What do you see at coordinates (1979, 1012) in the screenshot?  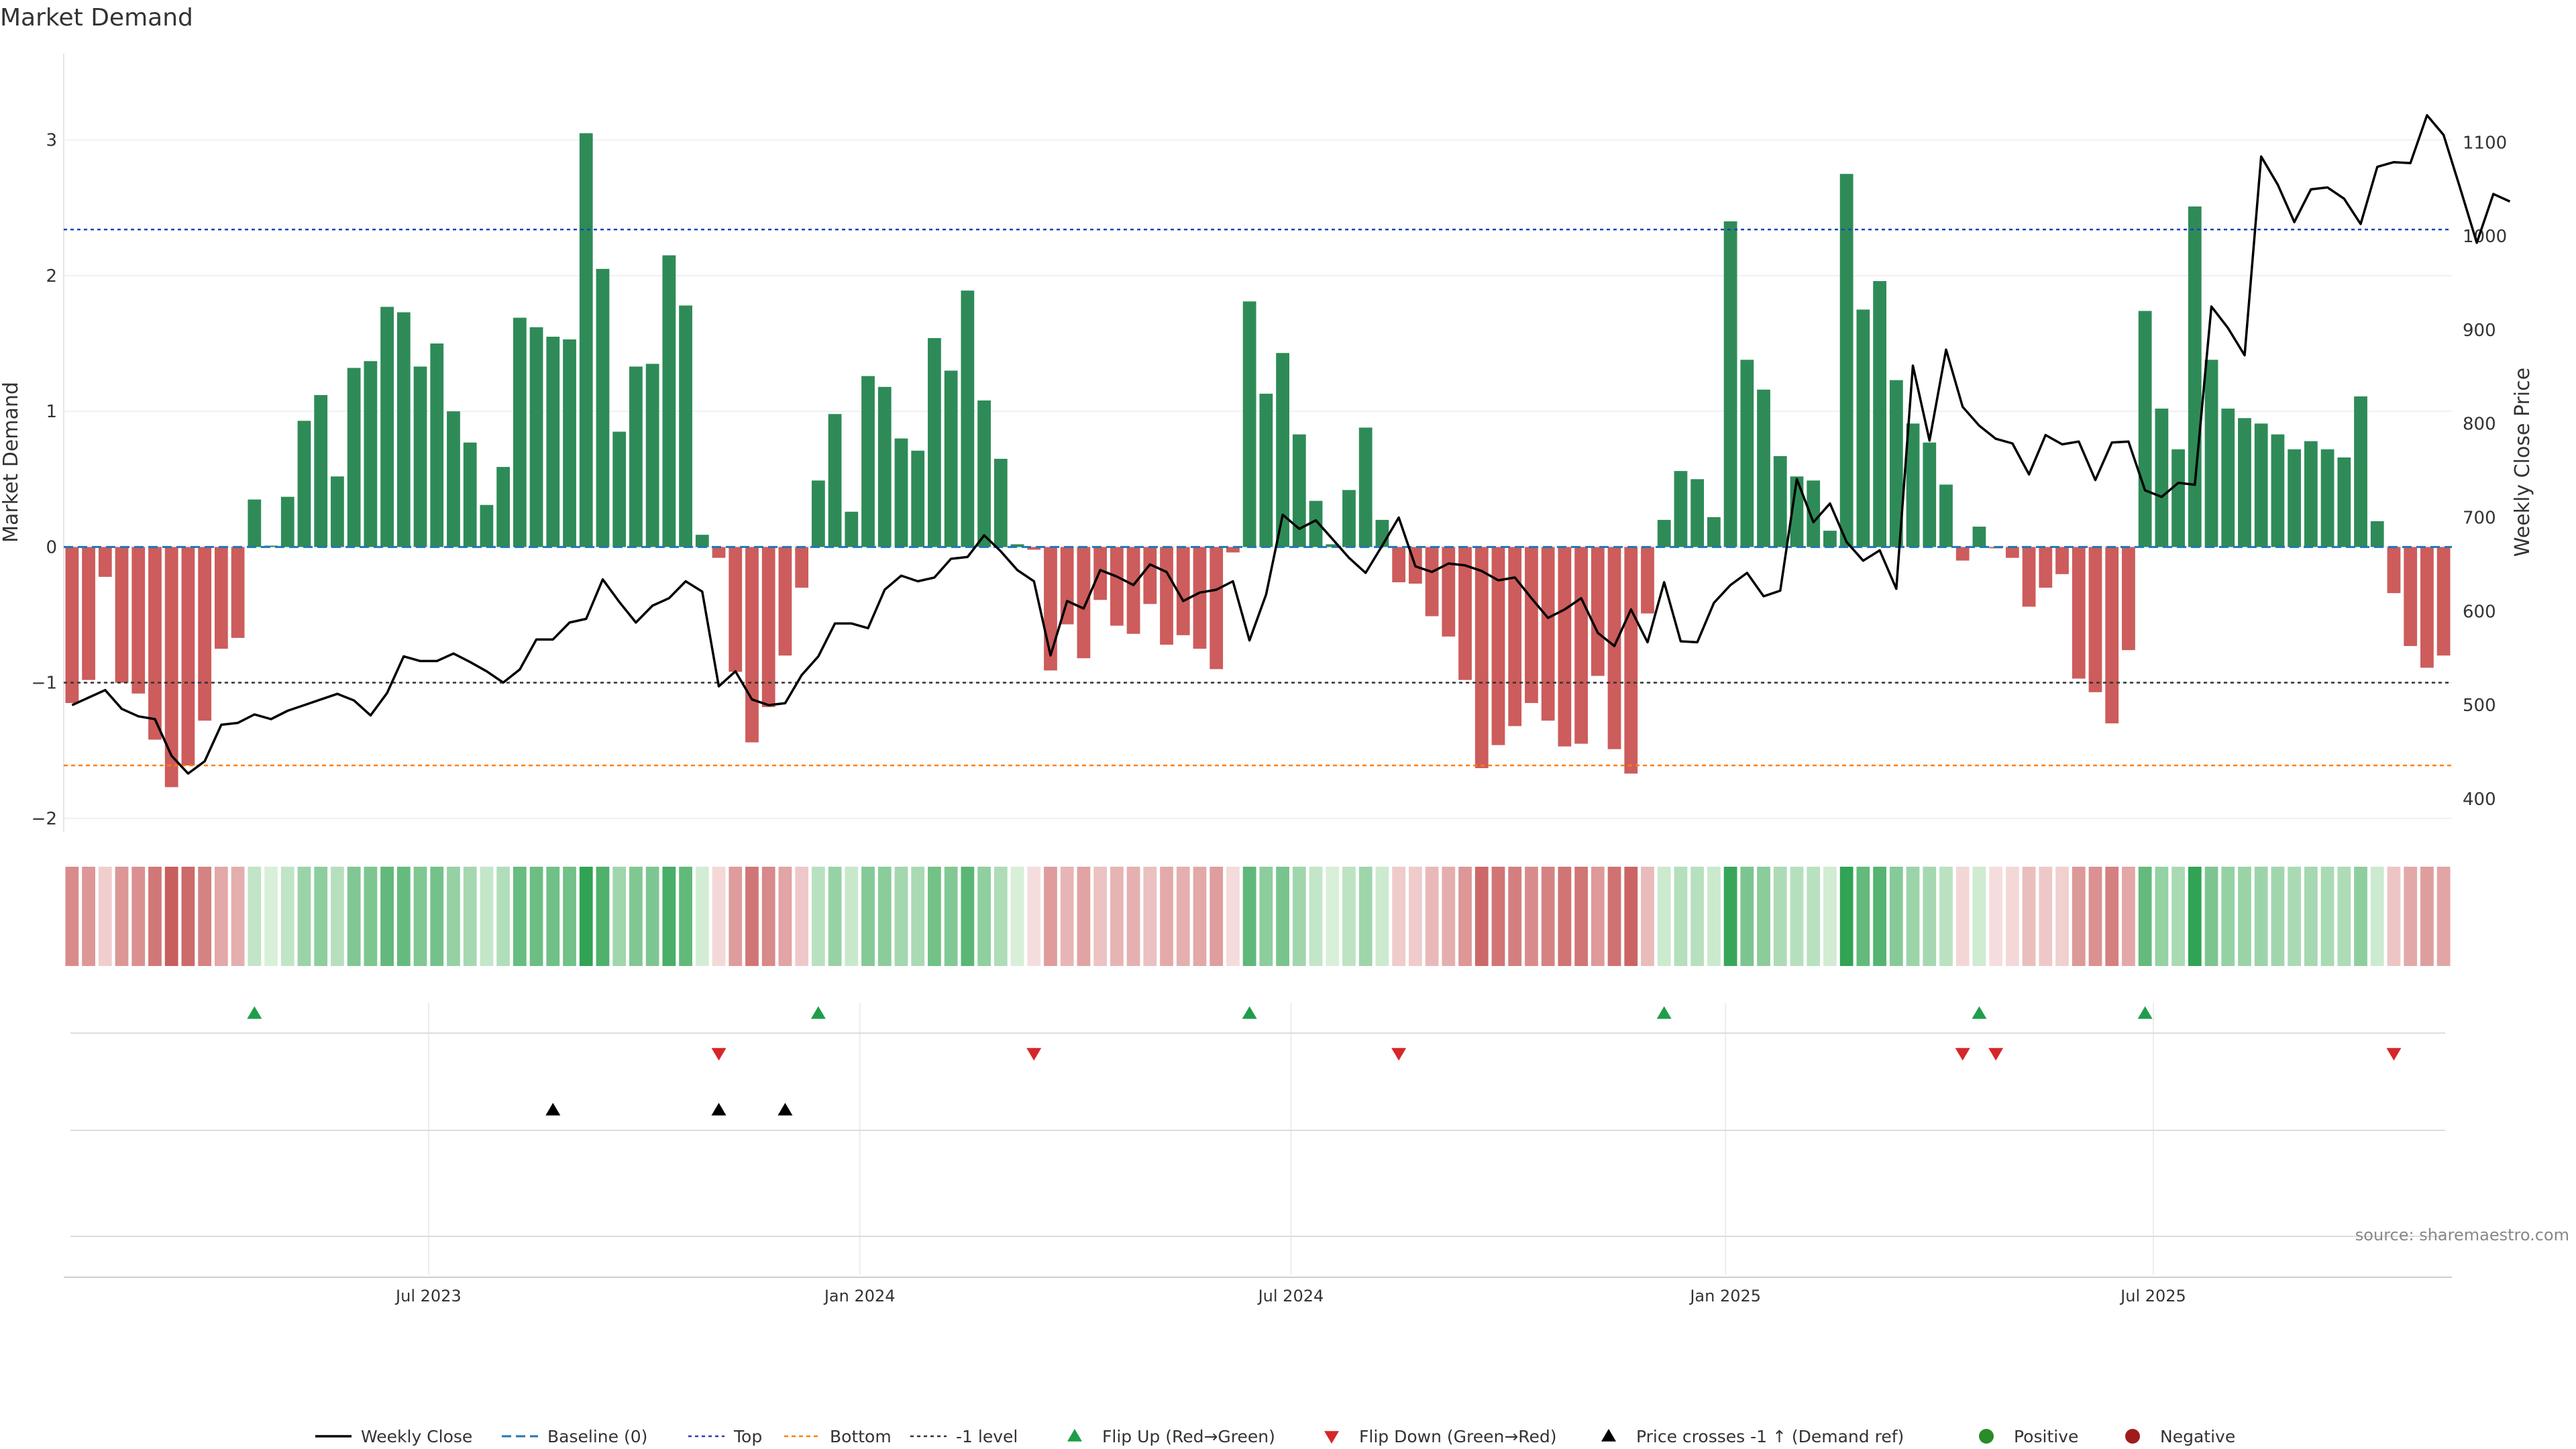 I see `flip-up-marker` at bounding box center [1979, 1012].